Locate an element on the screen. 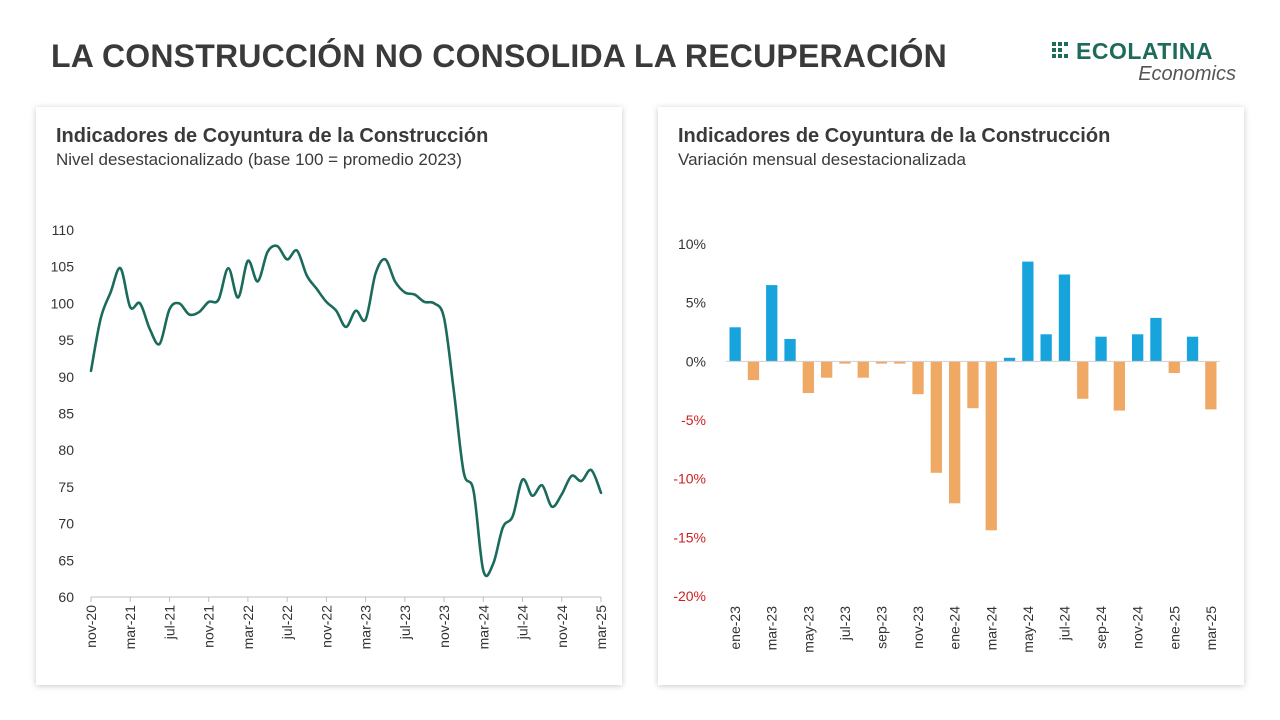 The image size is (1280, 720). x-tick-label: jul-22 is located at coordinates (287, 622).